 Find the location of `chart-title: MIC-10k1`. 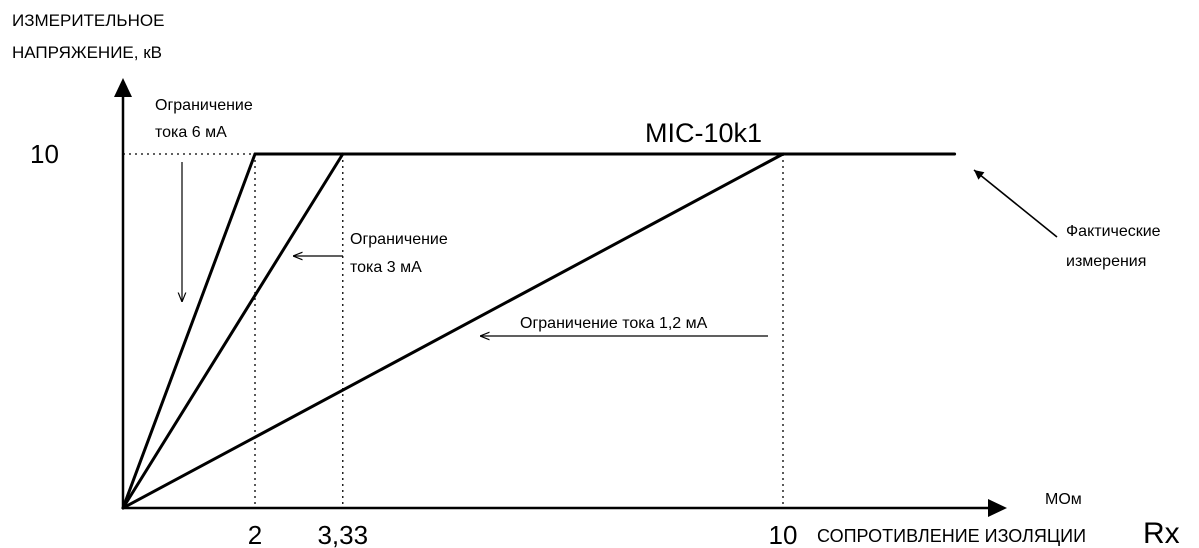

chart-title: MIC-10k1 is located at coordinates (703, 133).